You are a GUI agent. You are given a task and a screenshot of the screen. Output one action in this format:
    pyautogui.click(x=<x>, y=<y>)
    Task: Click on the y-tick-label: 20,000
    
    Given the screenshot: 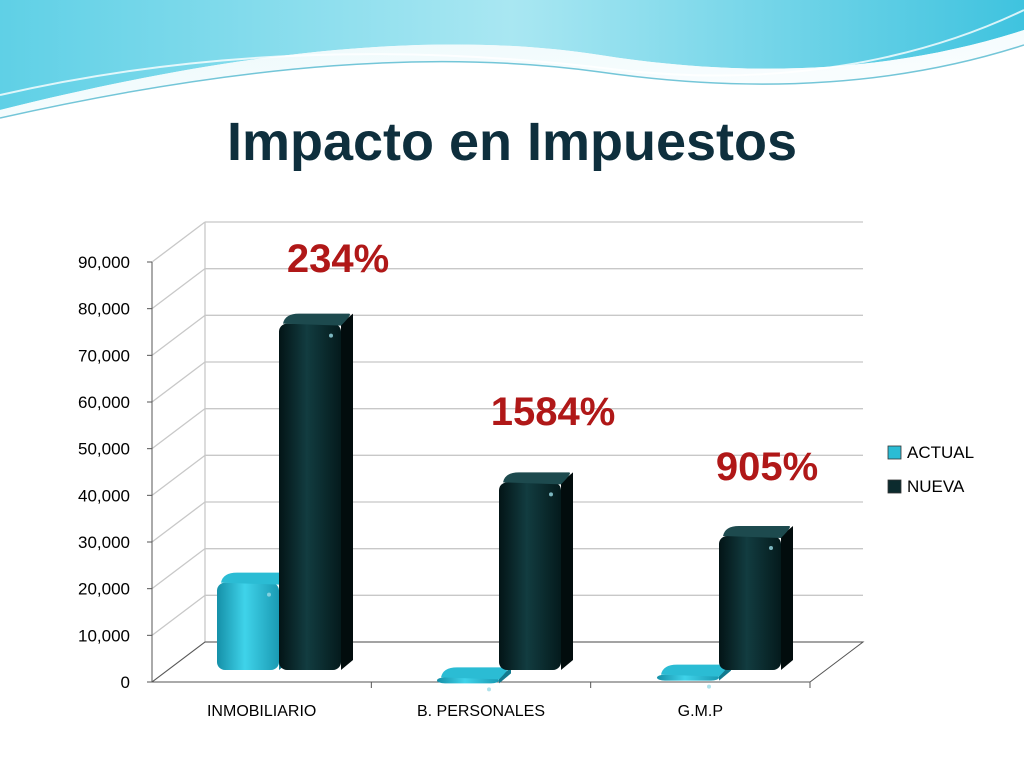 What is the action you would take?
    pyautogui.click(x=104, y=589)
    